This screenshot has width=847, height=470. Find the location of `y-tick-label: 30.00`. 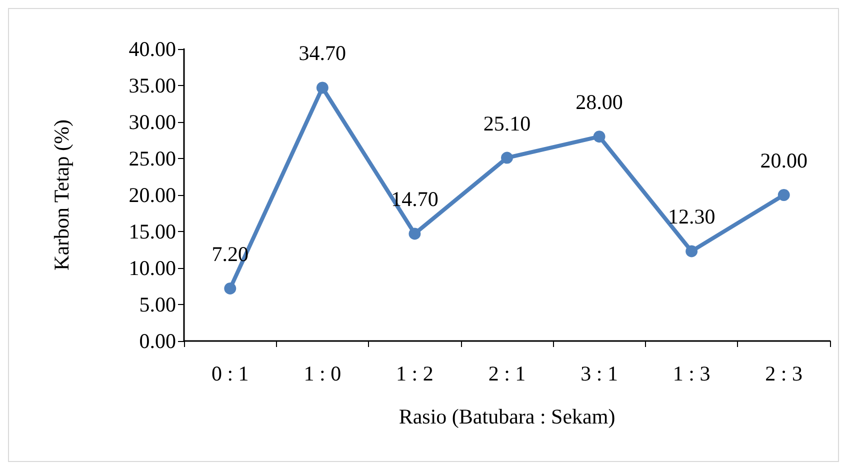

y-tick-label: 30.00 is located at coordinates (152, 122).